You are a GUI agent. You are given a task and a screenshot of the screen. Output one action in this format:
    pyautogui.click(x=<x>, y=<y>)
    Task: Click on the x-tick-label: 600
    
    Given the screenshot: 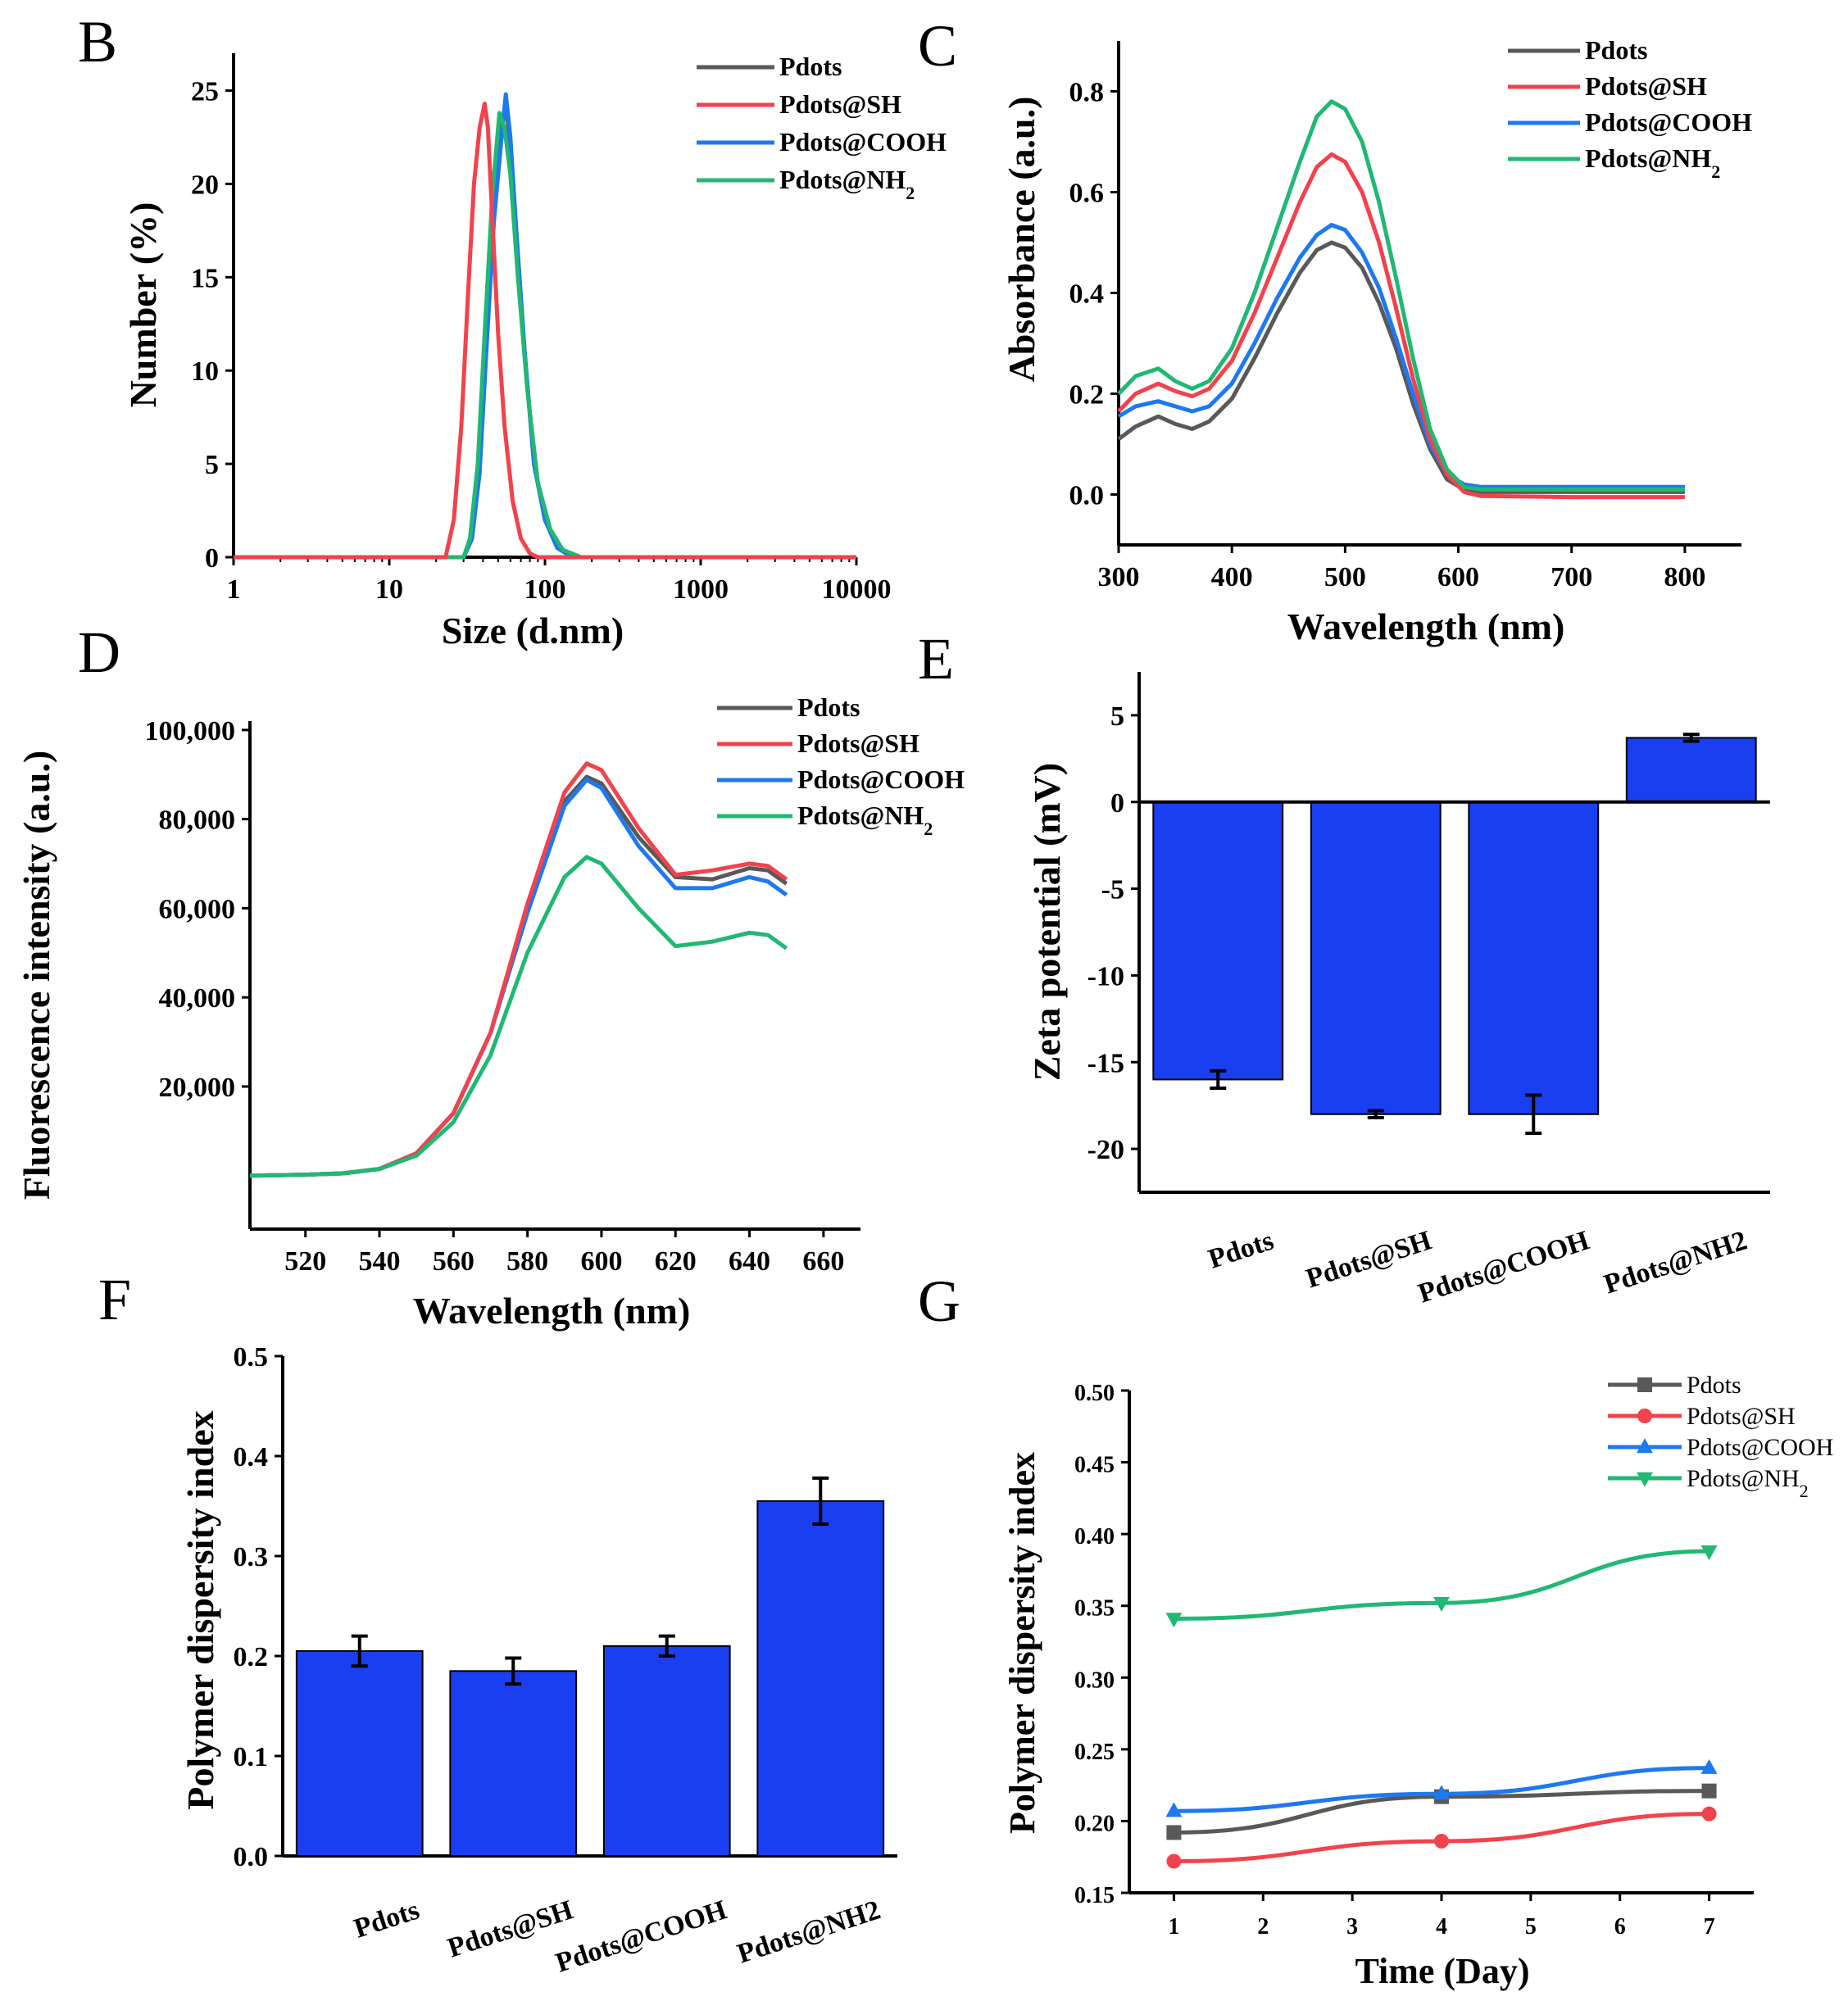 What is the action you would take?
    pyautogui.click(x=601, y=1261)
    